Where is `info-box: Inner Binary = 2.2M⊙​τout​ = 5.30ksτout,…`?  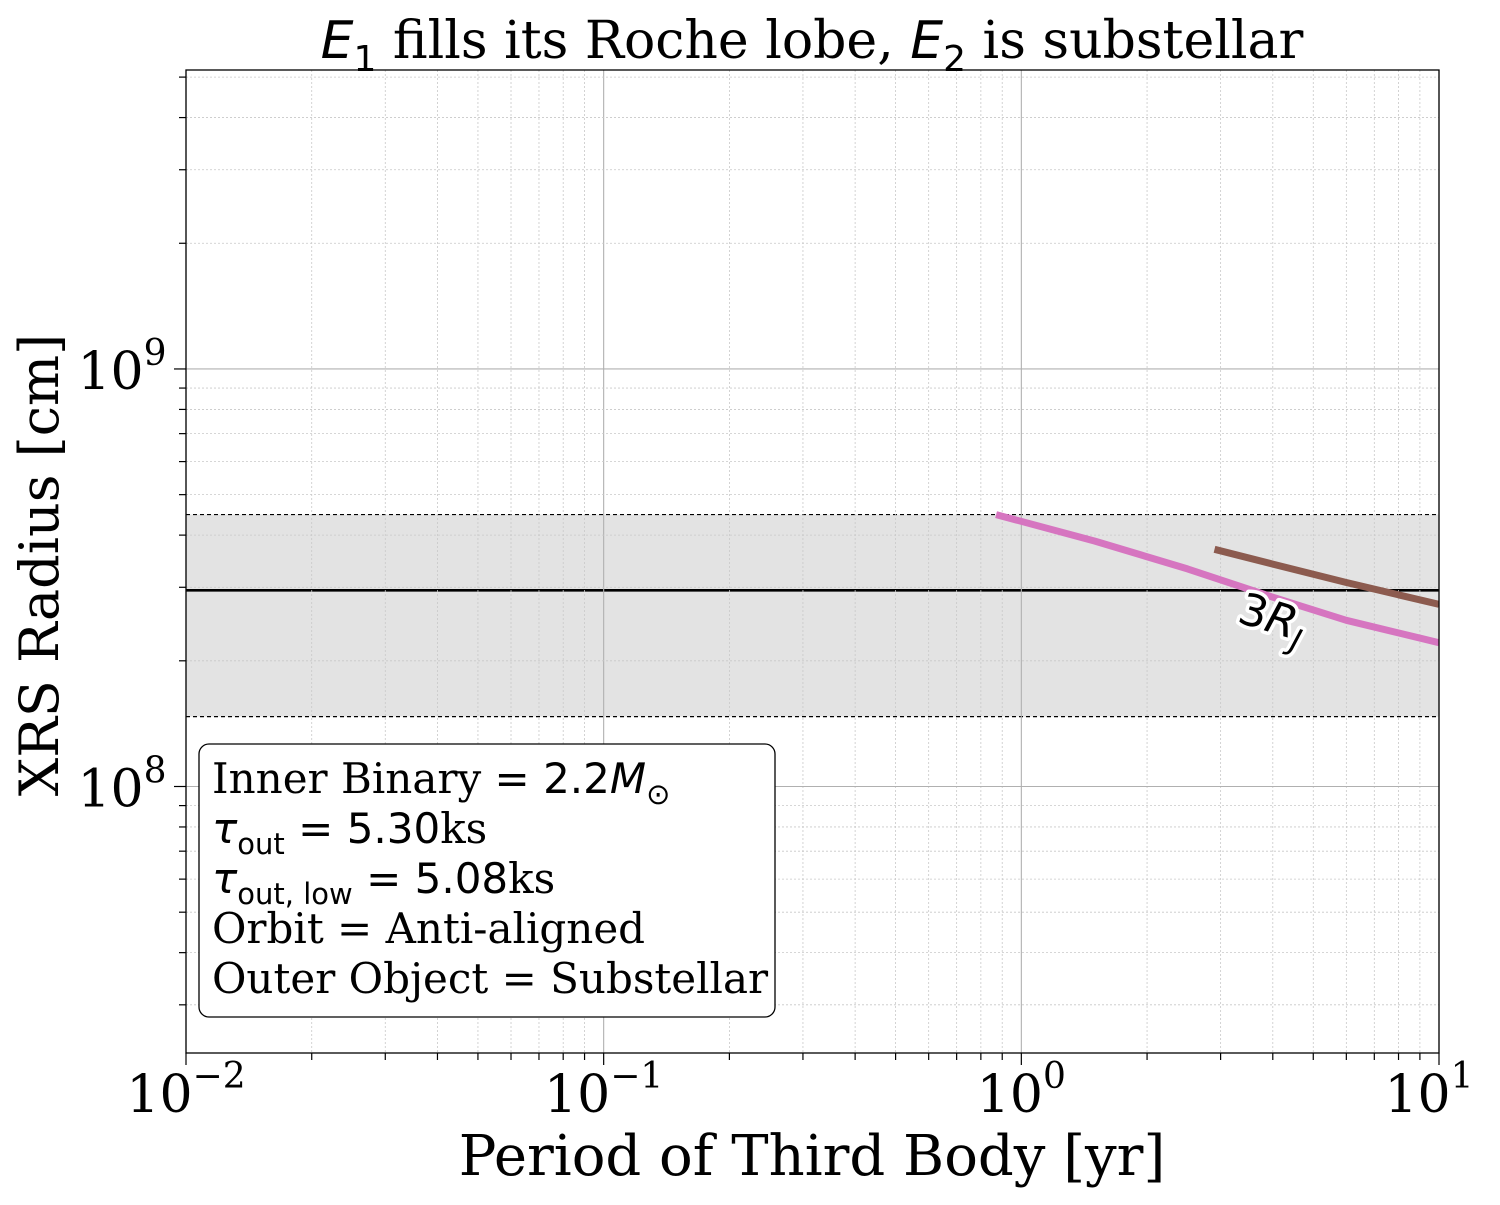
info-box: Inner Binary = 2.2M⊙​τout​ = 5.30ksτout,… is located at coordinates (487, 880).